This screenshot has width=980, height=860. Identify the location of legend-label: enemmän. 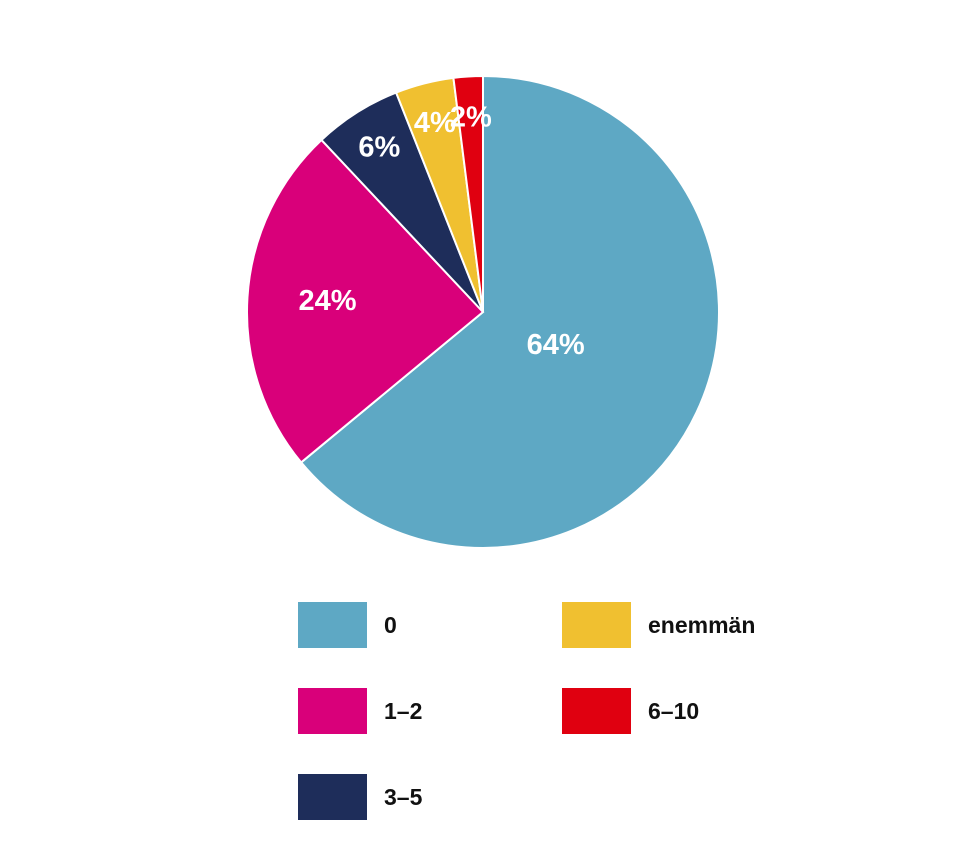
(701, 625).